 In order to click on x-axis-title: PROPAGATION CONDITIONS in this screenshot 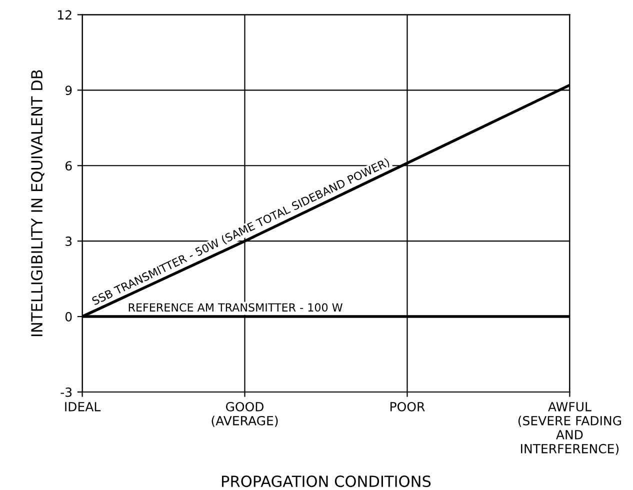, I will do `click(326, 482)`.